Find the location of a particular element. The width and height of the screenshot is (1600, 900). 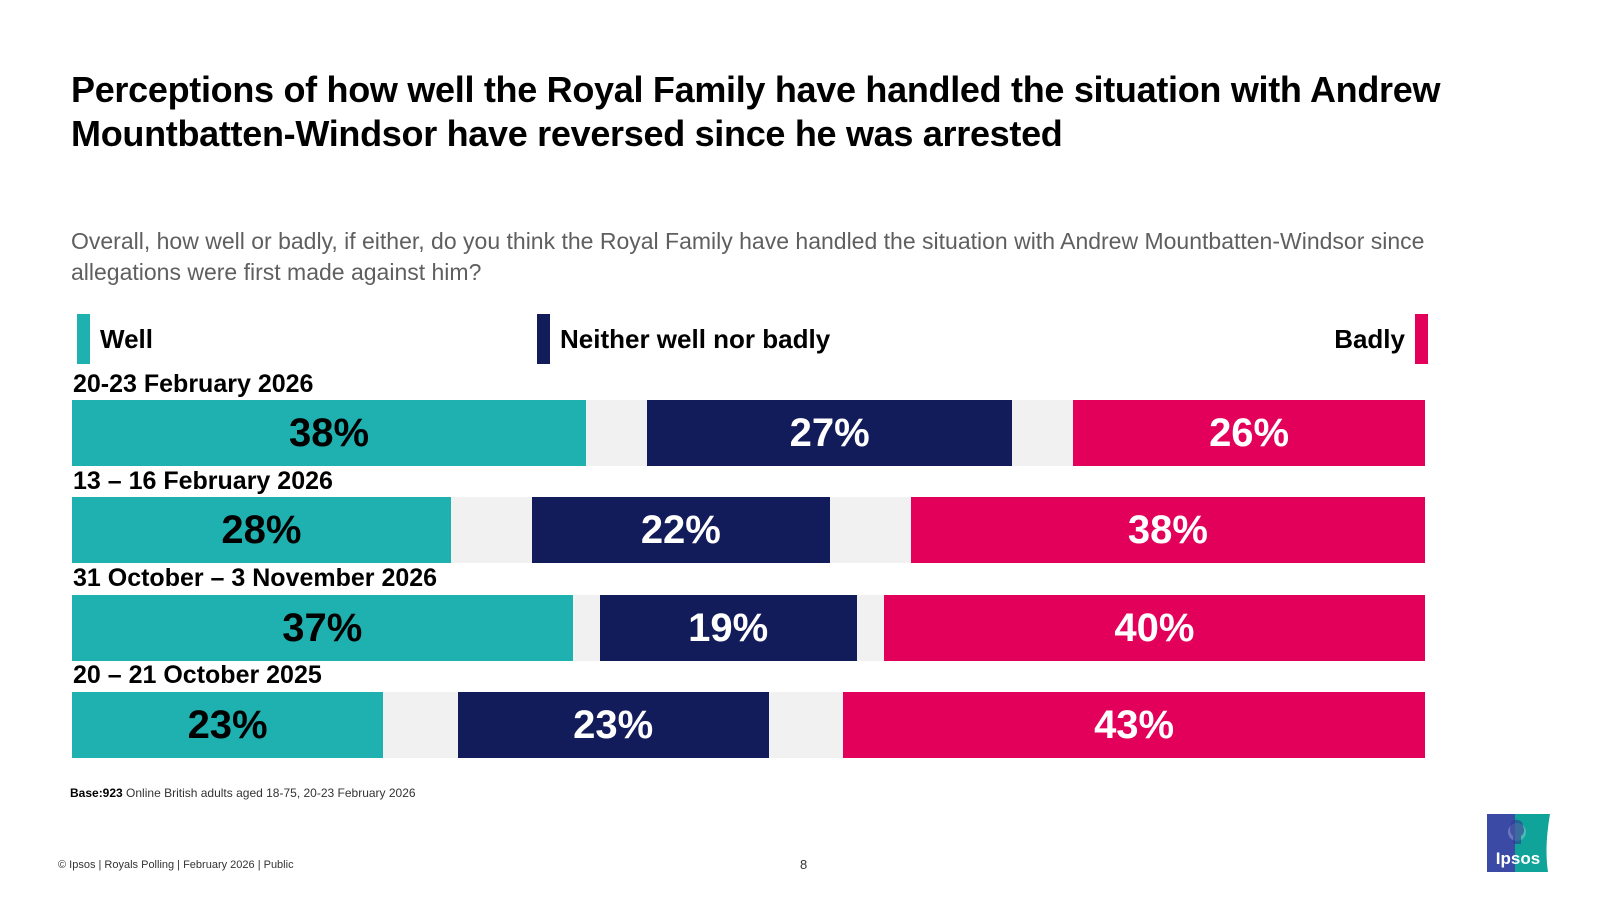

legend-swatch-neither is located at coordinates (543, 339).